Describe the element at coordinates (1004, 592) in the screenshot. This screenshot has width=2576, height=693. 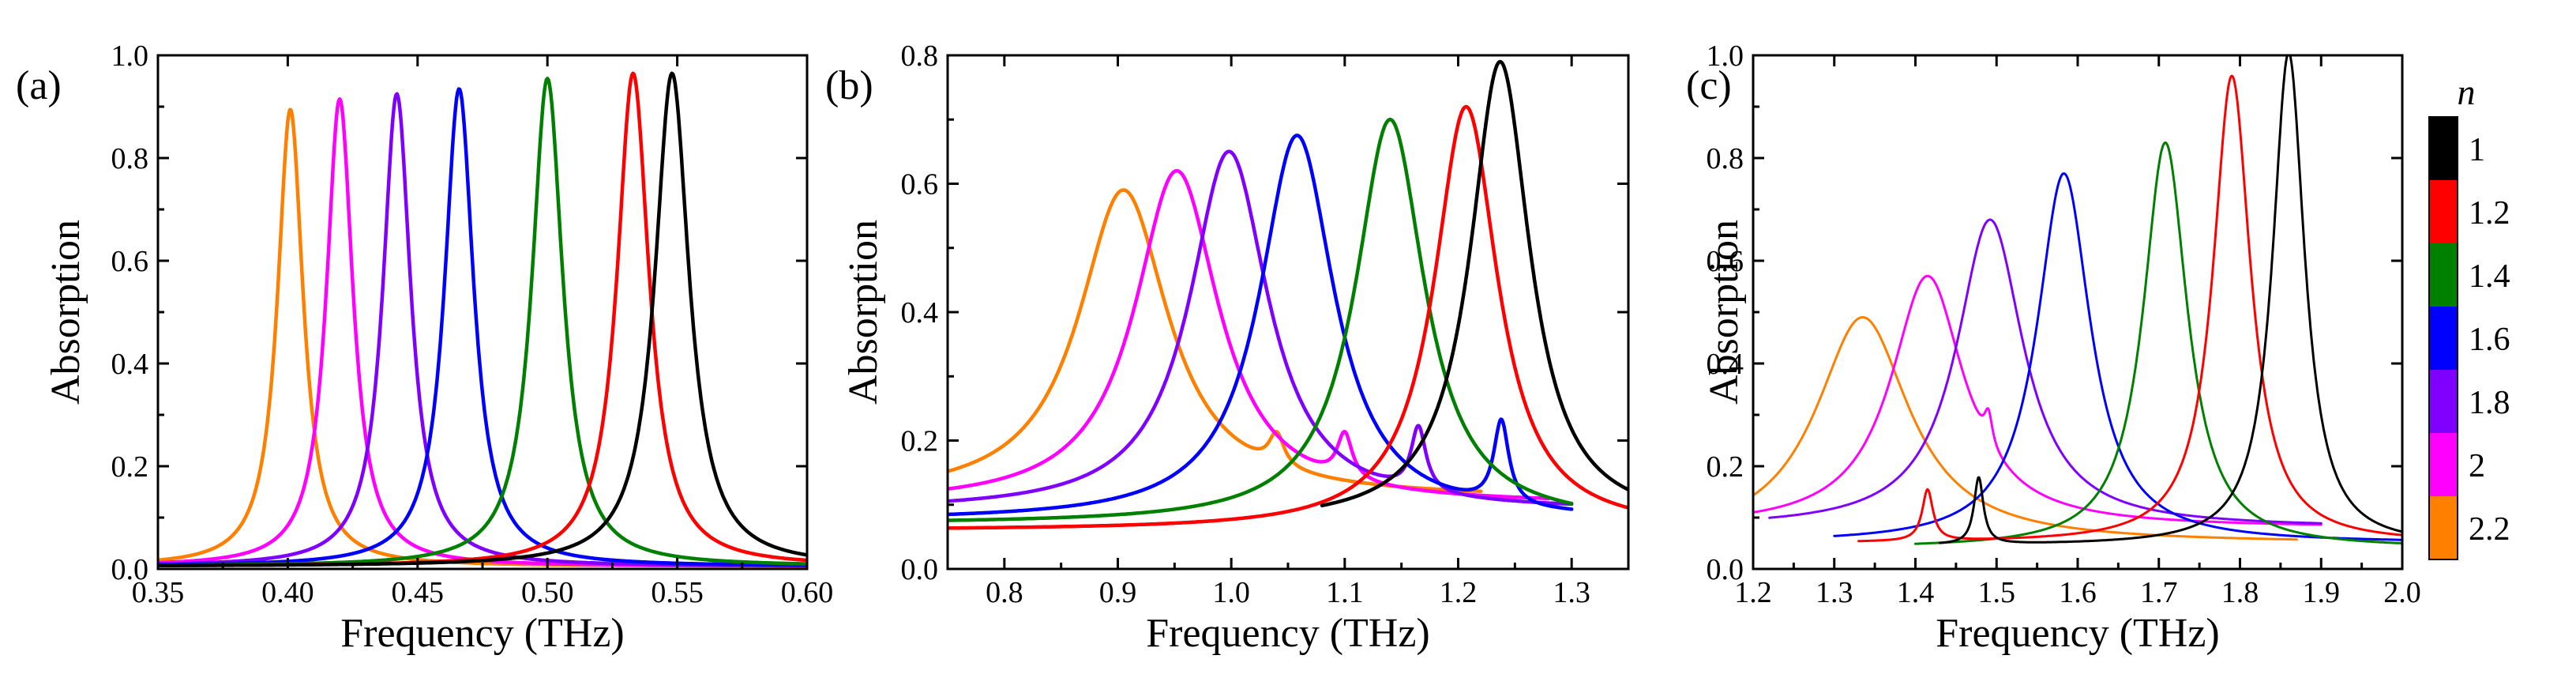
I see `x-tick-label: 0.8` at that location.